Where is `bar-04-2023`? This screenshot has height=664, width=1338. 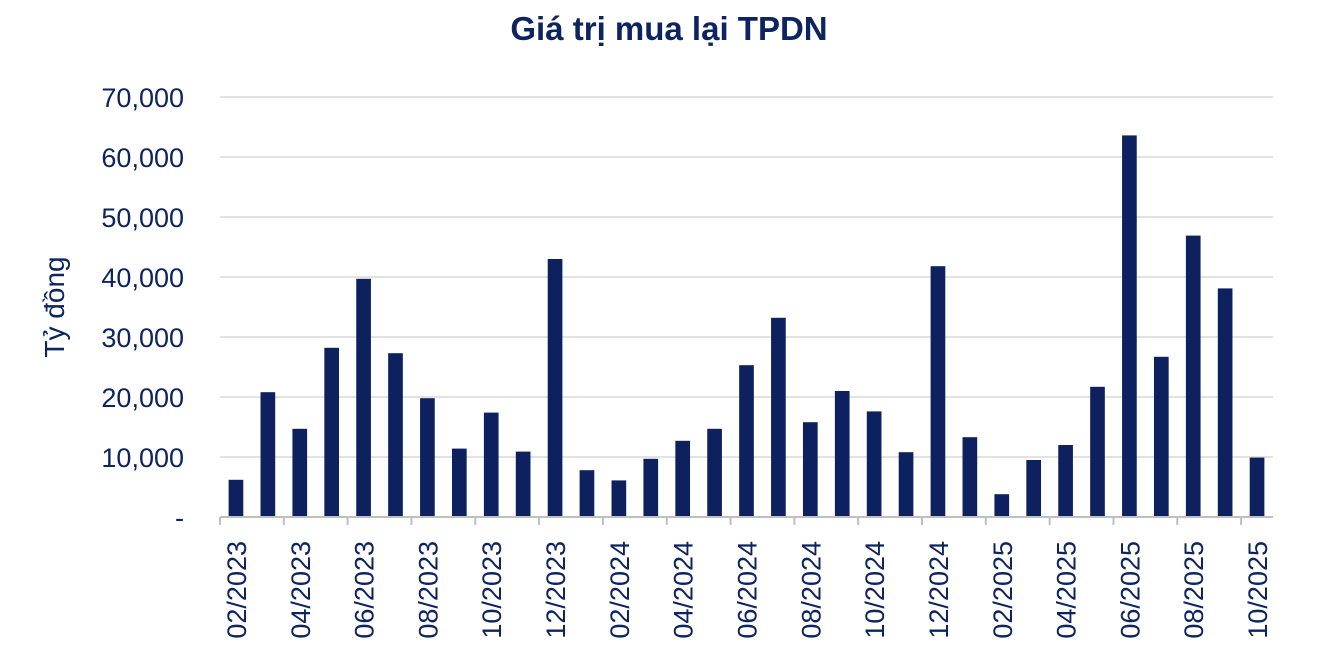
bar-04-2023 is located at coordinates (300, 472).